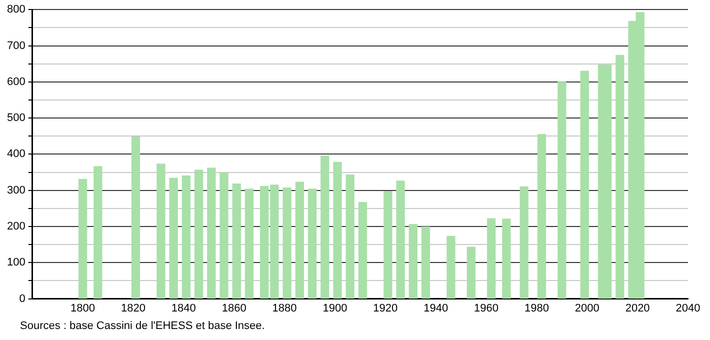  I want to click on x-tick-label: 2020, so click(637, 308).